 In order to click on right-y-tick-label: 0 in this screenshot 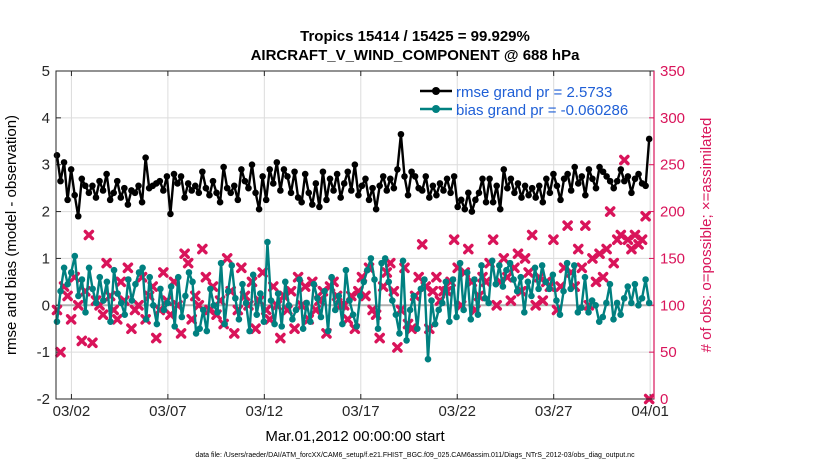, I will do `click(664, 399)`.